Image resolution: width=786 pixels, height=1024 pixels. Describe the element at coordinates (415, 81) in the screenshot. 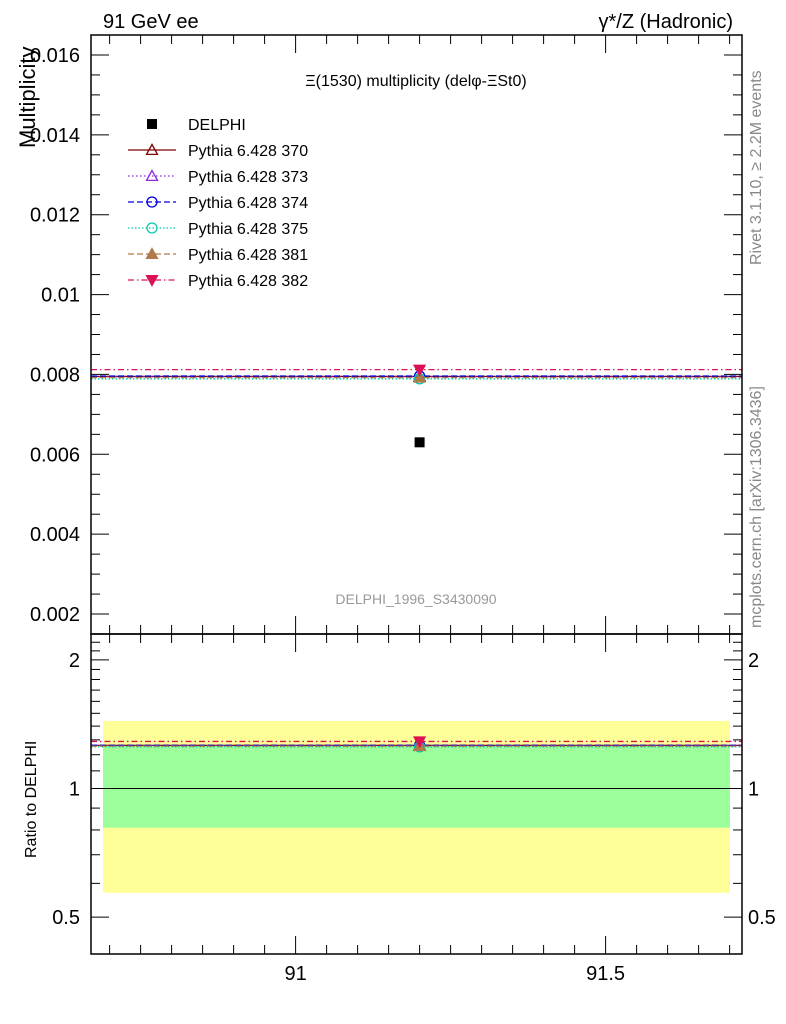

I see `main-title: Ξ(1530) multiplicity (delφ-ΞSt0)` at that location.